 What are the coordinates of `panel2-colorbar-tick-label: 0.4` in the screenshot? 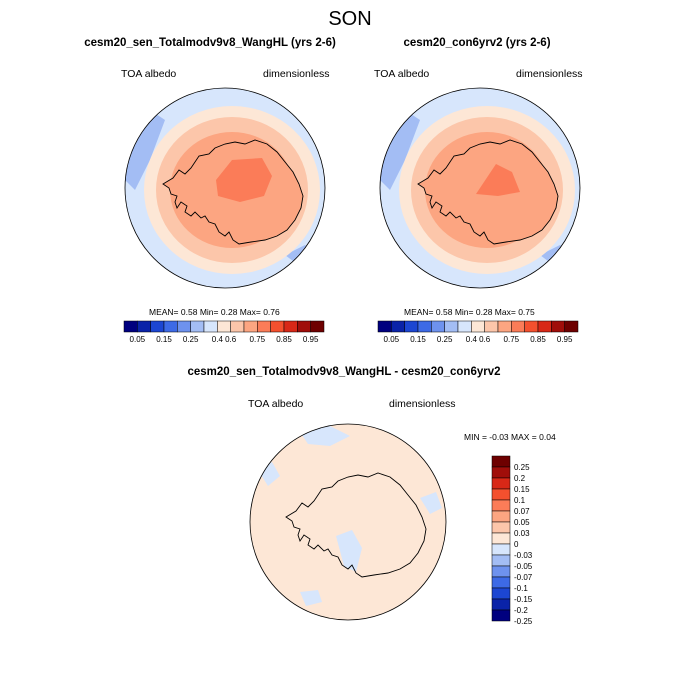 It's located at (472, 339).